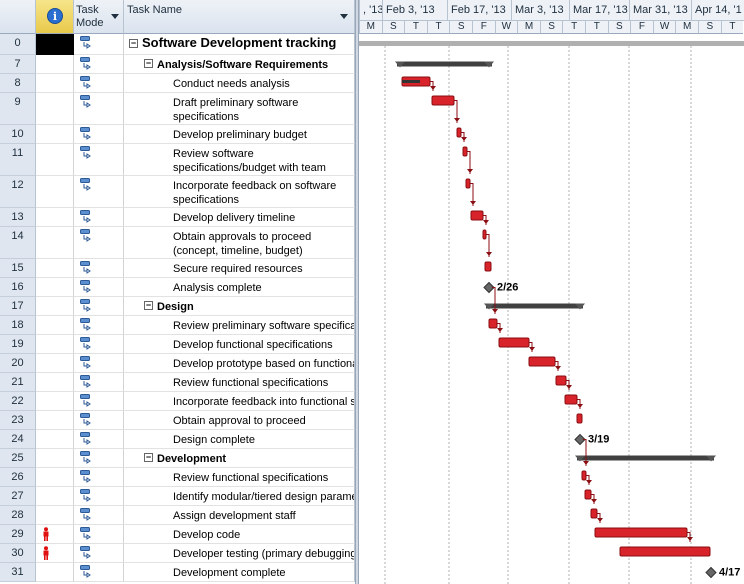 This screenshot has width=744, height=584. What do you see at coordinates (18, 243) in the screenshot?
I see `row-id: 14` at bounding box center [18, 243].